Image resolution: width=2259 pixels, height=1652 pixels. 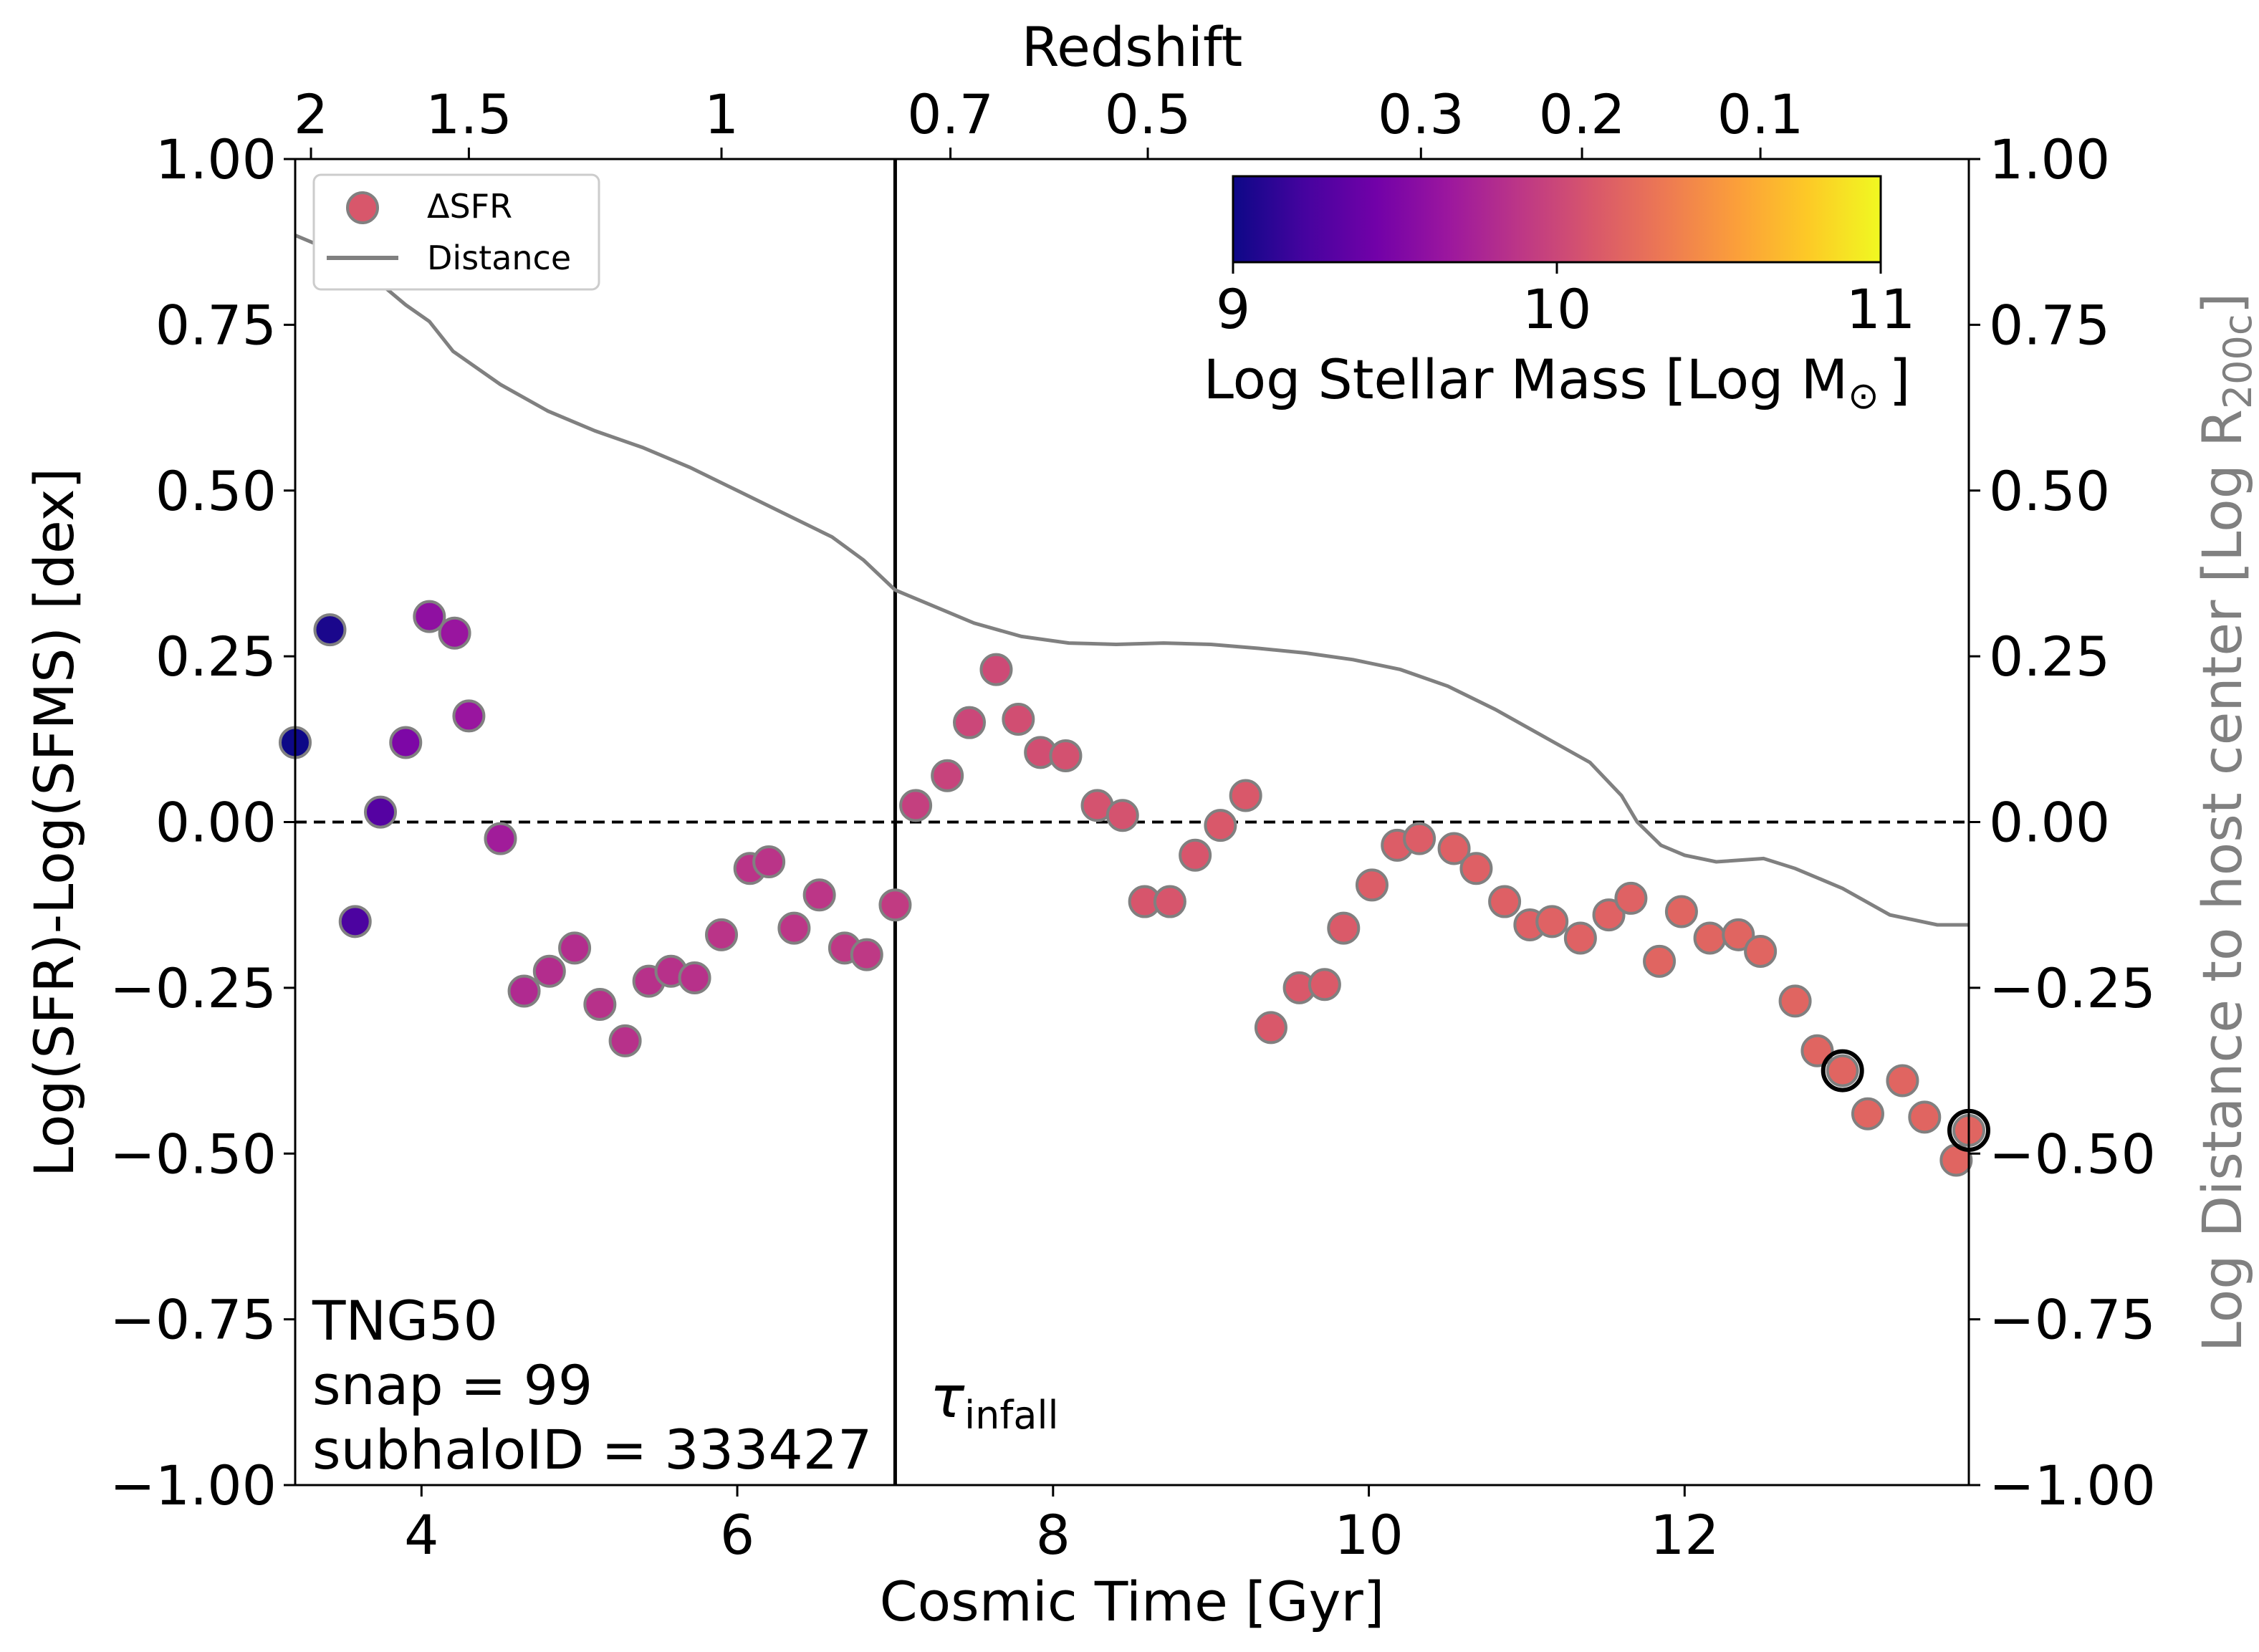 What do you see at coordinates (2073, 988) in the screenshot?
I see `y2-tick-label-5: −0.25` at bounding box center [2073, 988].